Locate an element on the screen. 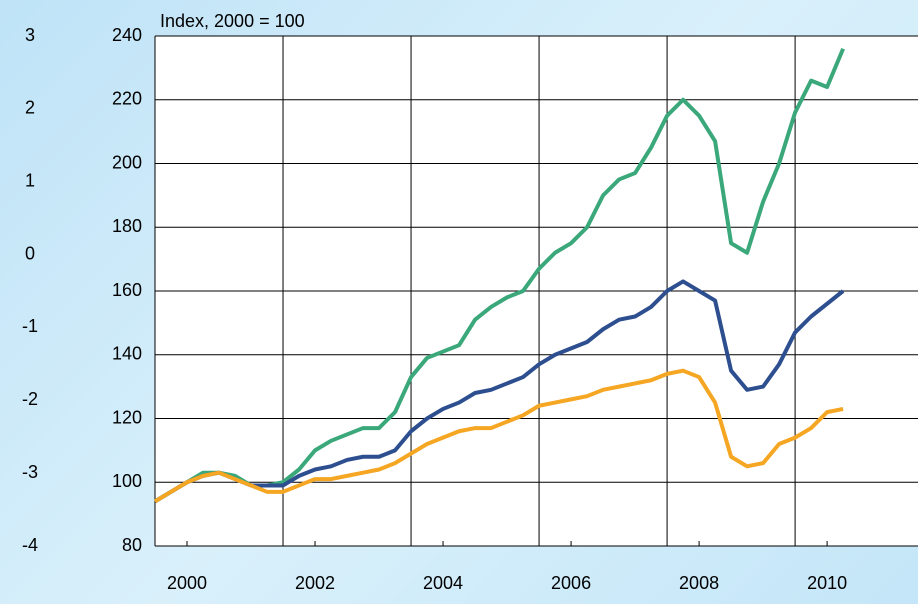 The height and width of the screenshot is (604, 918). y-tick-label: 240 is located at coordinates (127, 35).